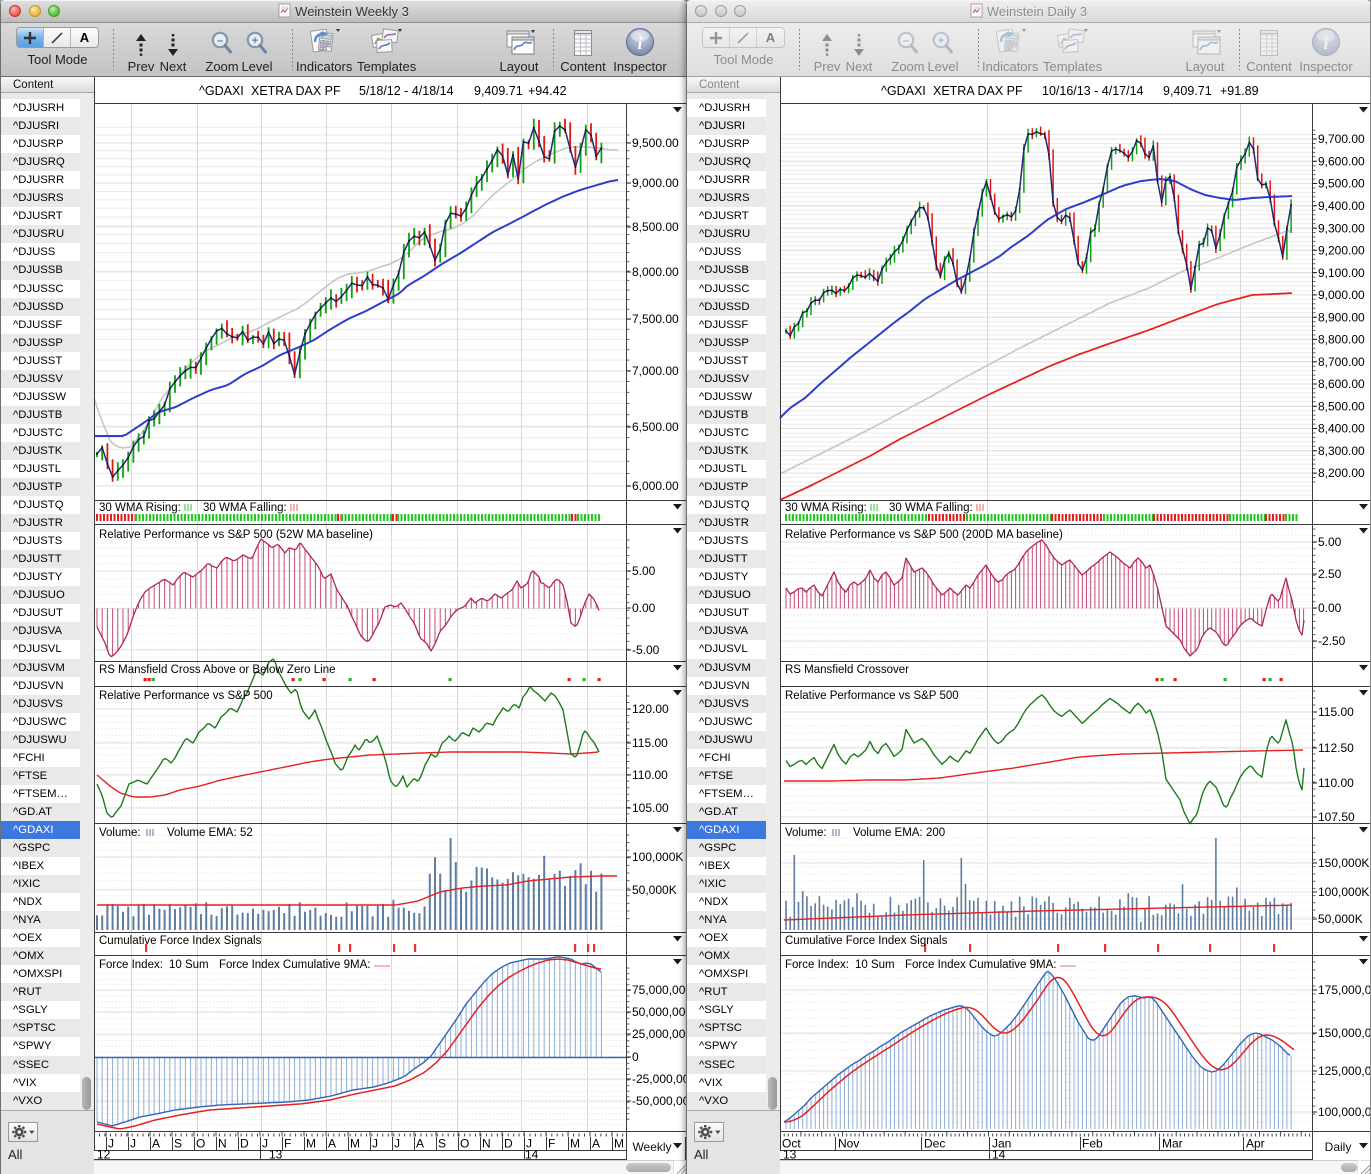  I want to click on svg-text: 200, so click(935, 833).